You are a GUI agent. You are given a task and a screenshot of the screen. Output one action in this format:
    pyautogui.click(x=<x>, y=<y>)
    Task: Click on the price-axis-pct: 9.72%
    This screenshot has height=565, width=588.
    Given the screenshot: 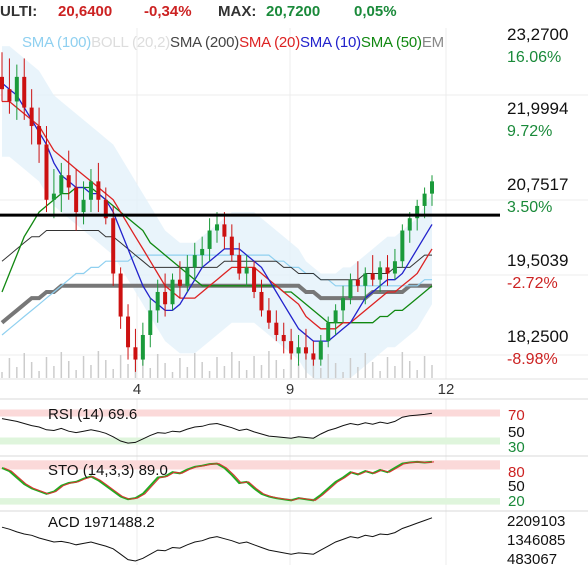 What is the action you would take?
    pyautogui.click(x=529, y=131)
    